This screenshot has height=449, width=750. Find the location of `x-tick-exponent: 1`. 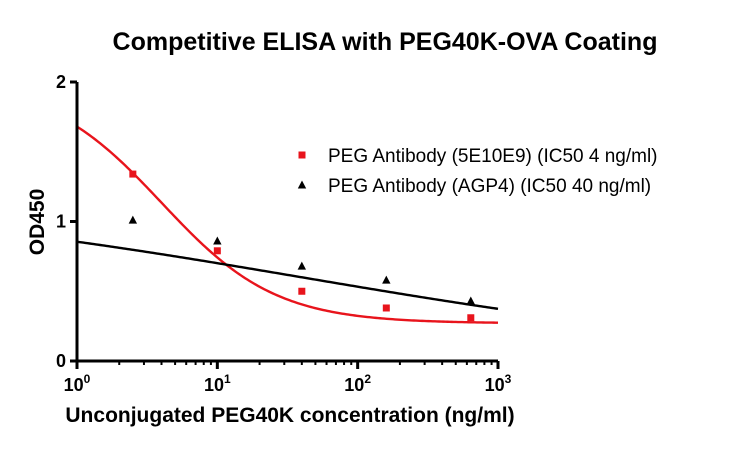

x-tick-exponent: 1 is located at coordinates (227, 379).